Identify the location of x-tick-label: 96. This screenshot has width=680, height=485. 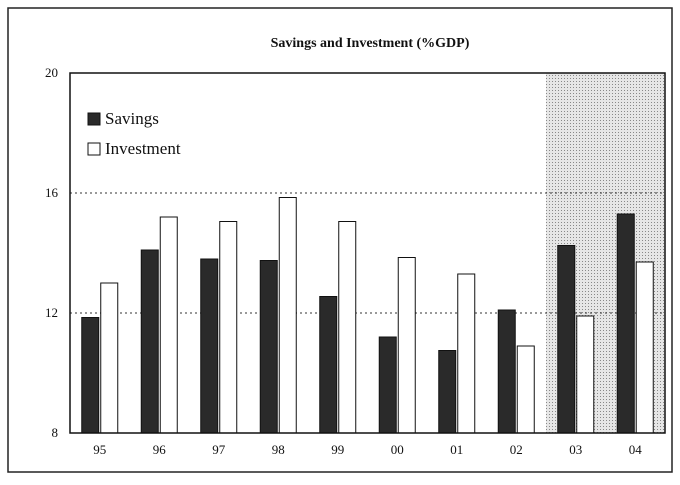
(160, 449).